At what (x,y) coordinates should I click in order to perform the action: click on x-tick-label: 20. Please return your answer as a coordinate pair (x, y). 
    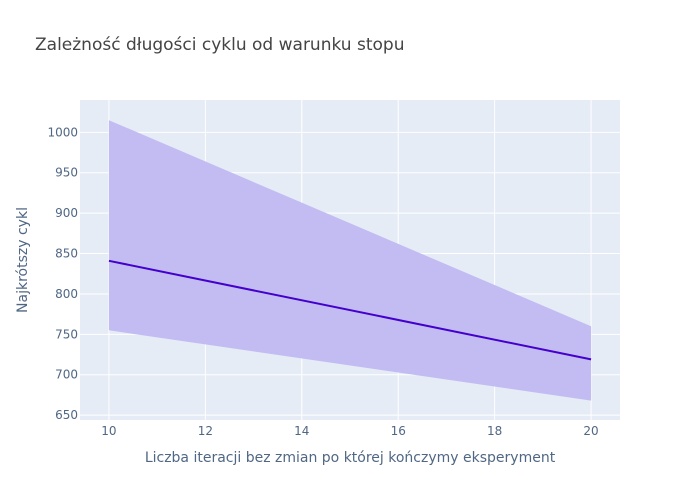
    Looking at the image, I should click on (590, 431).